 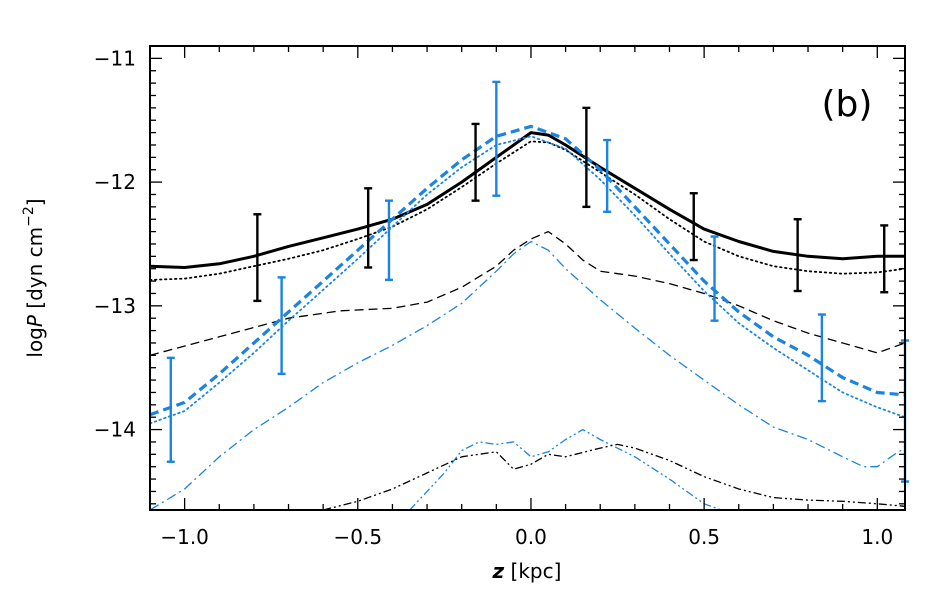 I want to click on y-tick-label: −14, so click(x=115, y=430).